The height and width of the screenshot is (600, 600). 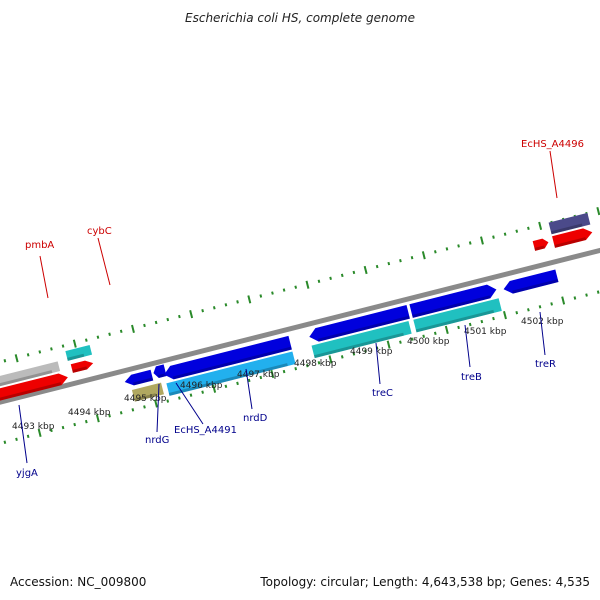 I want to click on kbp-label: 4496 kbp, so click(x=201, y=386).